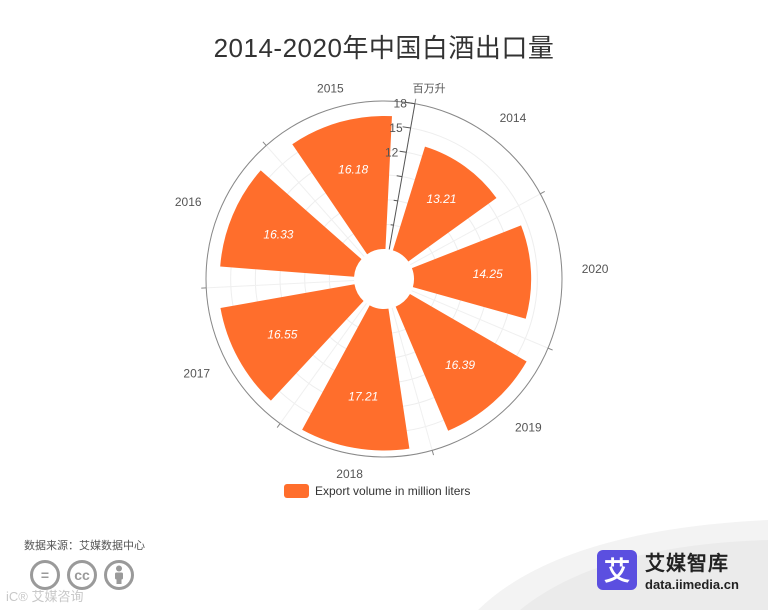 The height and width of the screenshot is (610, 768). I want to click on category-label: 2019, so click(528, 427).